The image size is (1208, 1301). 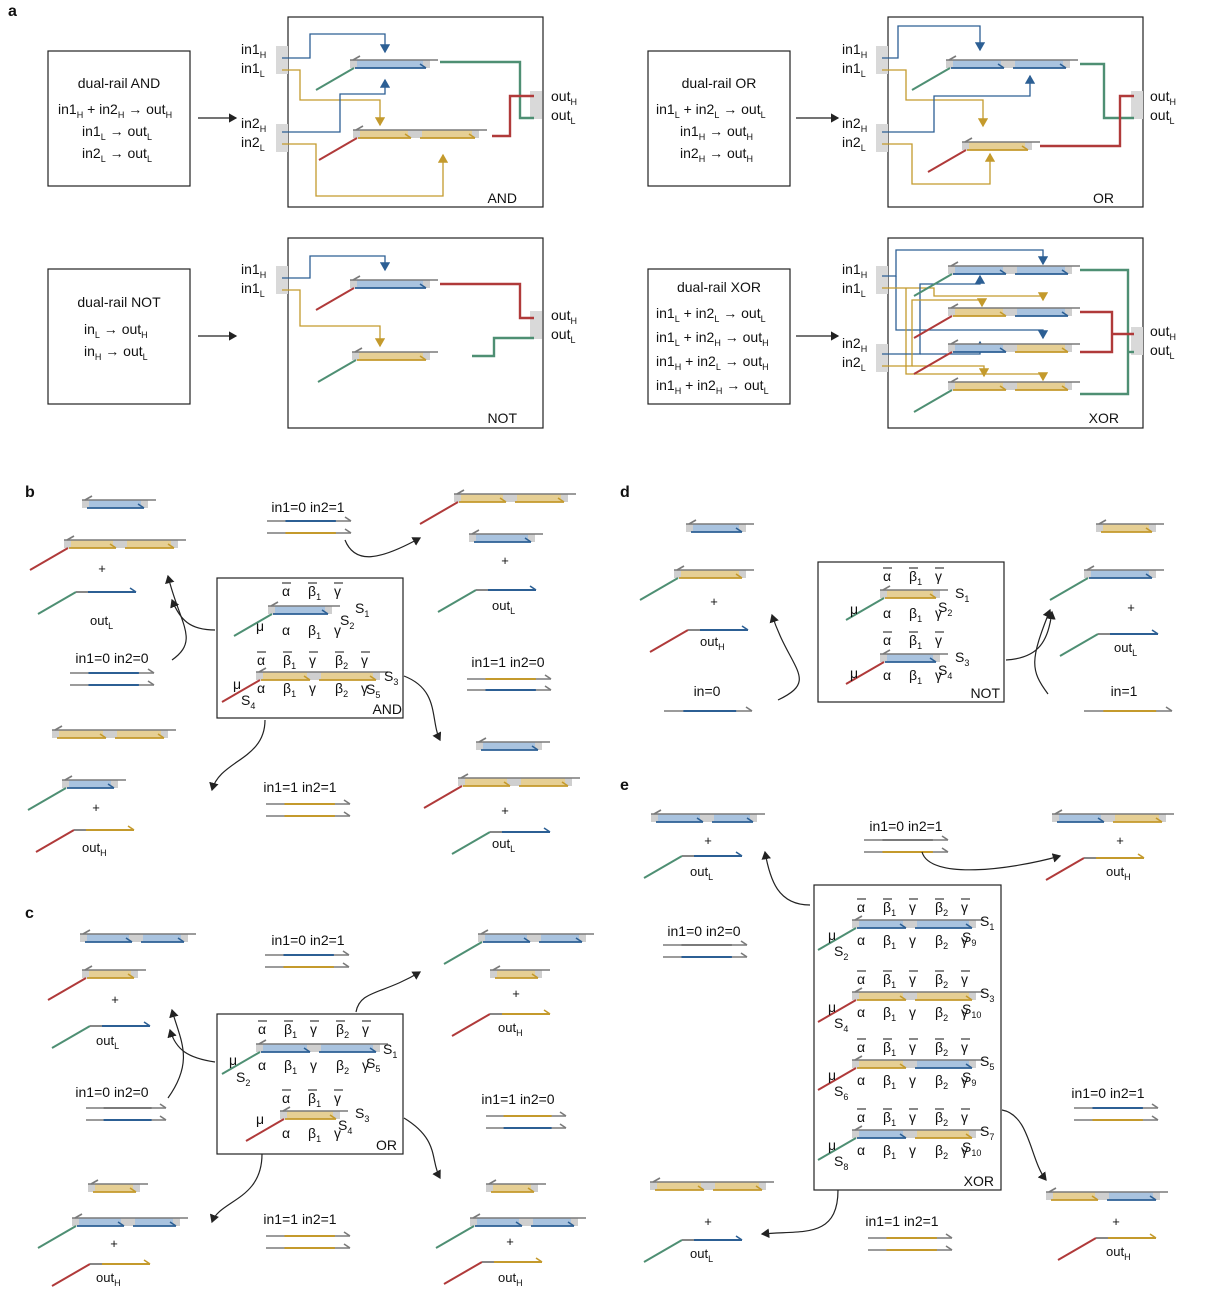 What do you see at coordinates (714, 601) in the screenshot?
I see `d-plus-0: +` at bounding box center [714, 601].